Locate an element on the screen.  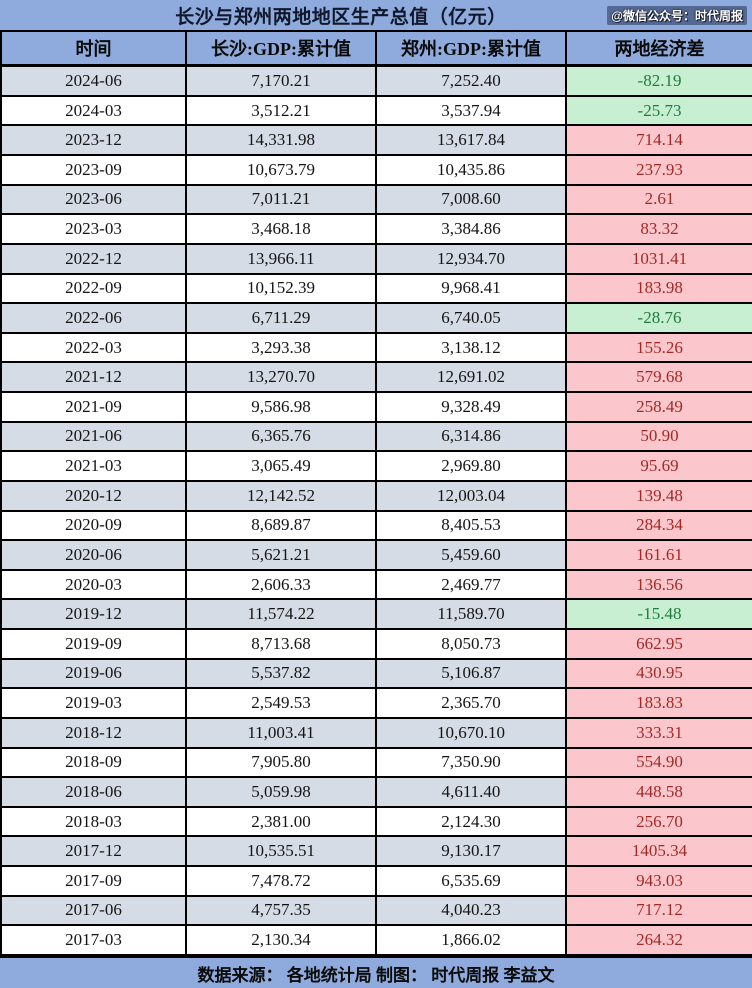
cell-zhengzhou-gdp: 7,008.60 is located at coordinates (471, 199).